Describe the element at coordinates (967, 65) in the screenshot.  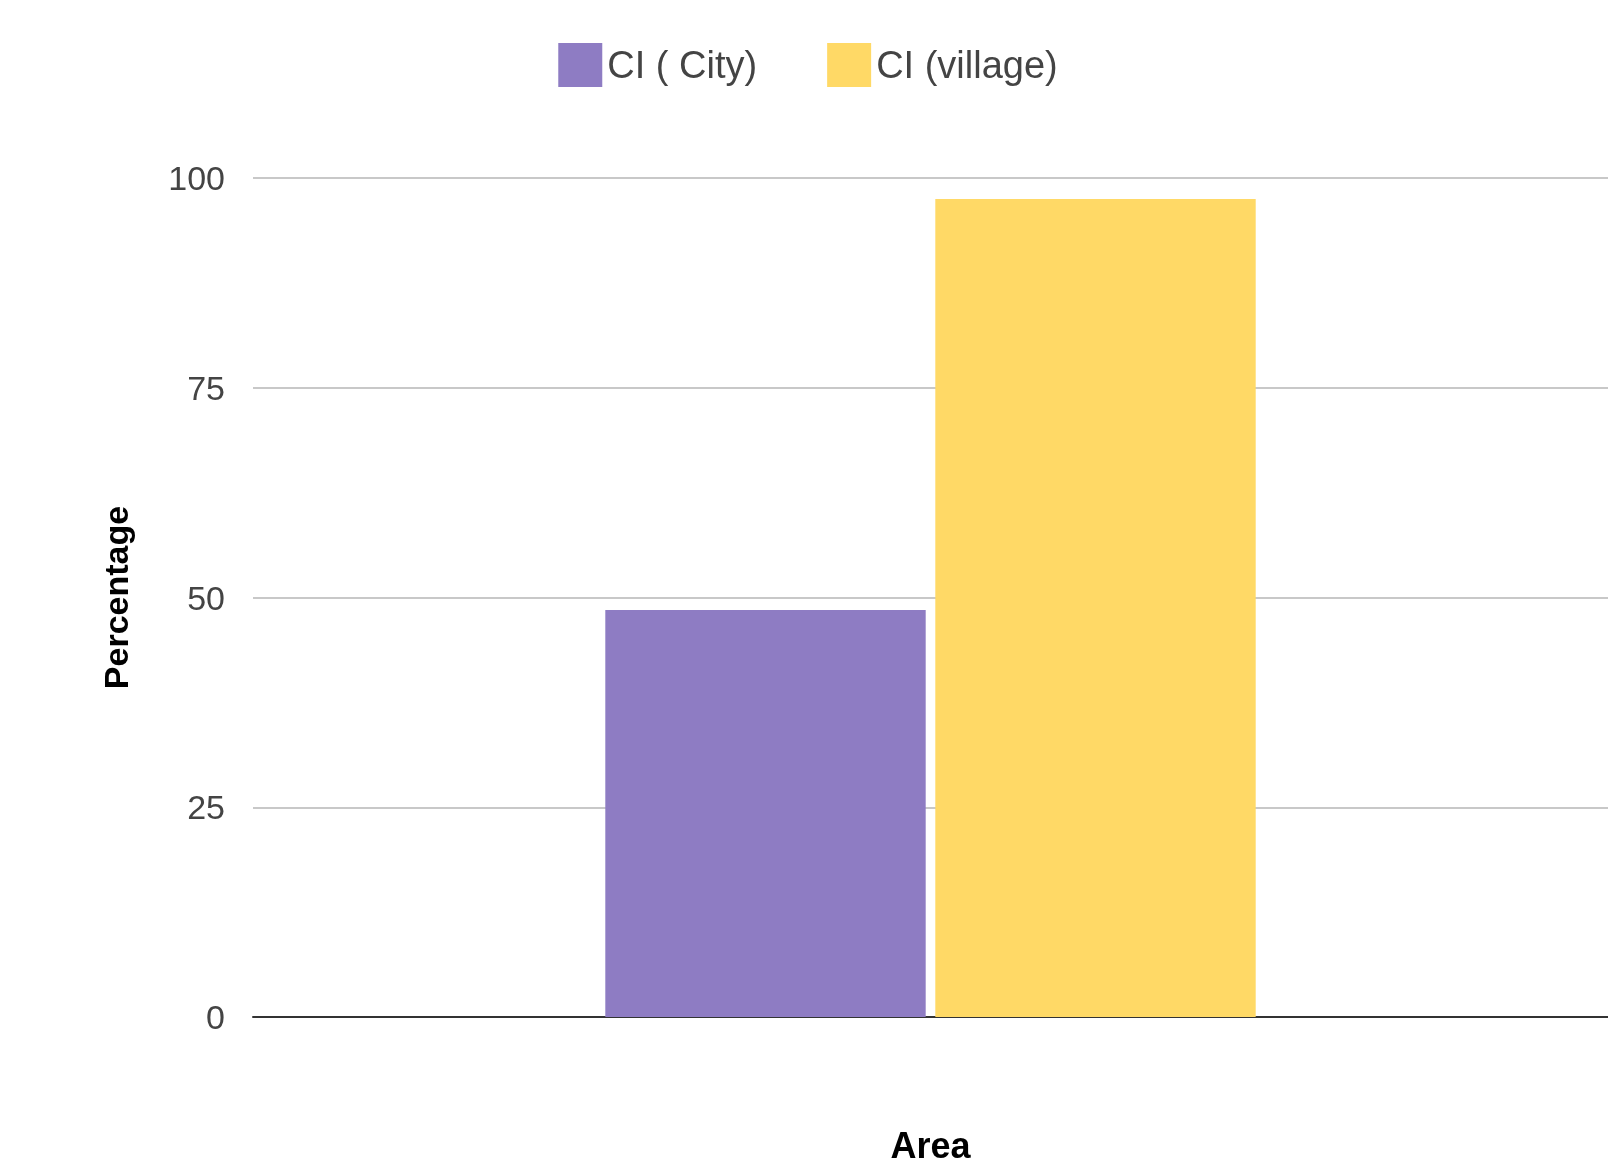
I see `legend-label: CI (village)` at that location.